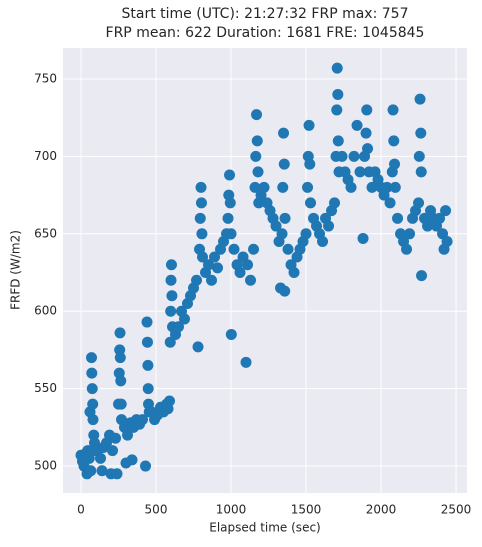  I want to click on y-axis-label: FRFD (W/m2), so click(16, 270).